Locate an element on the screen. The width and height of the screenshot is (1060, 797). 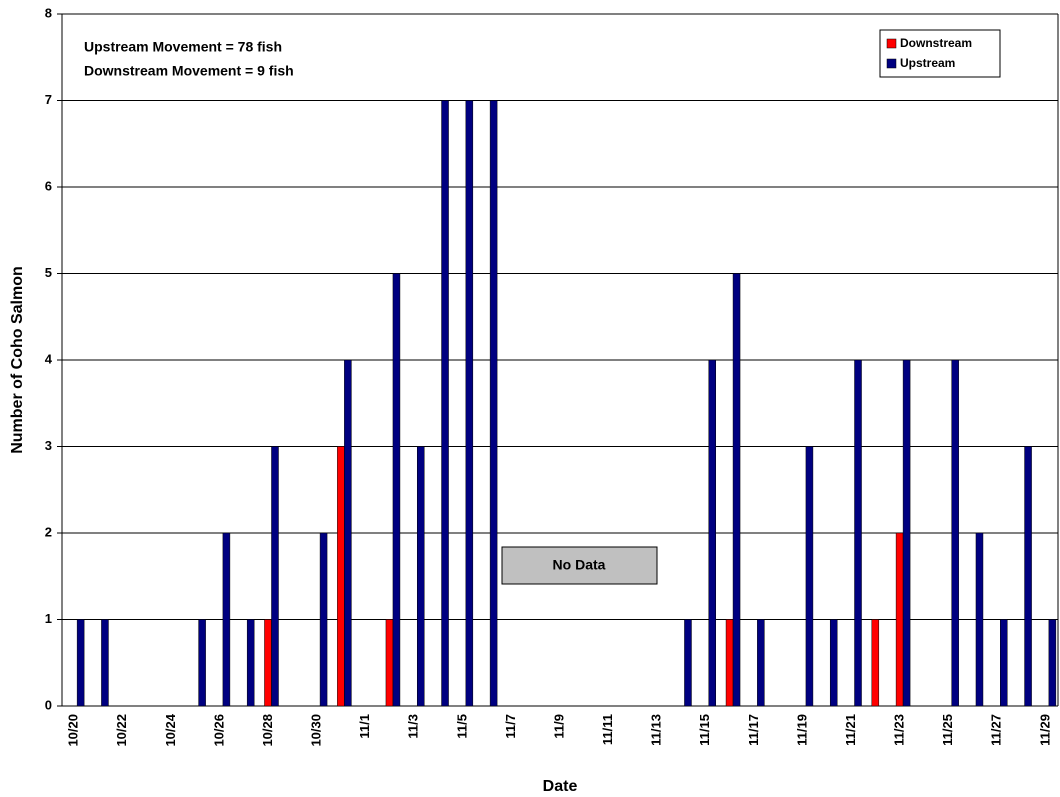
annotation: No Data is located at coordinates (579, 565).